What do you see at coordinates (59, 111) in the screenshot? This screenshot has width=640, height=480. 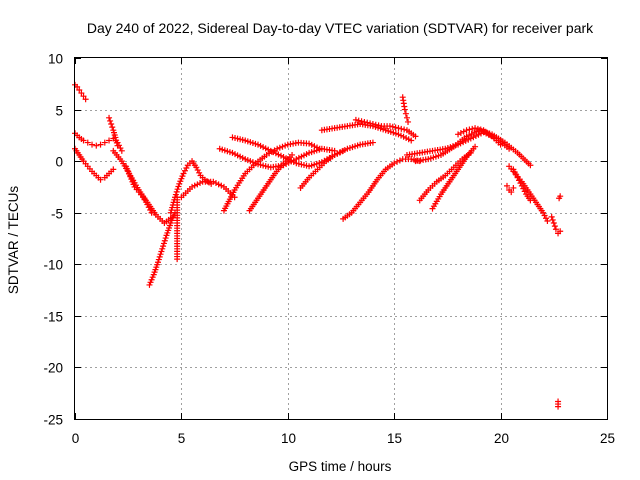 I see `y-tick-label: 5` at bounding box center [59, 111].